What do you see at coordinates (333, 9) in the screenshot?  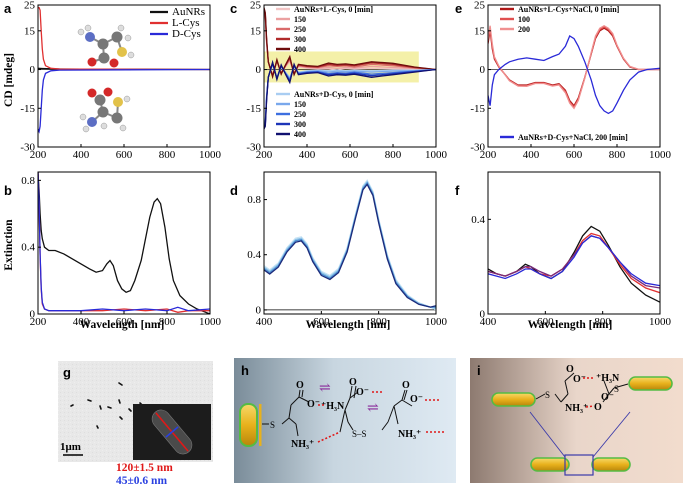 I see `legend-label: AuNRs+L-Cys, 0 [min]` at bounding box center [333, 9].